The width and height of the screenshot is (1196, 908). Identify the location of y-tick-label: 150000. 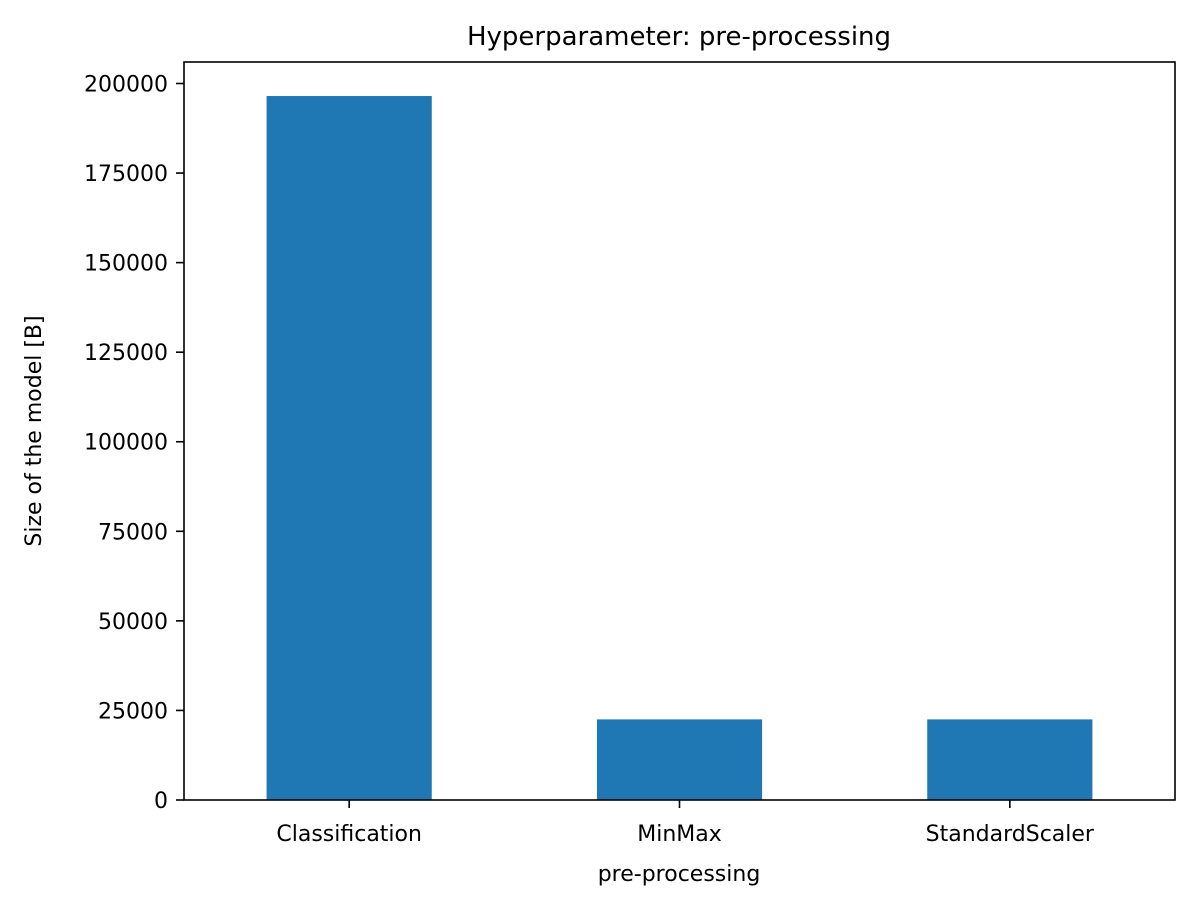
(126, 264).